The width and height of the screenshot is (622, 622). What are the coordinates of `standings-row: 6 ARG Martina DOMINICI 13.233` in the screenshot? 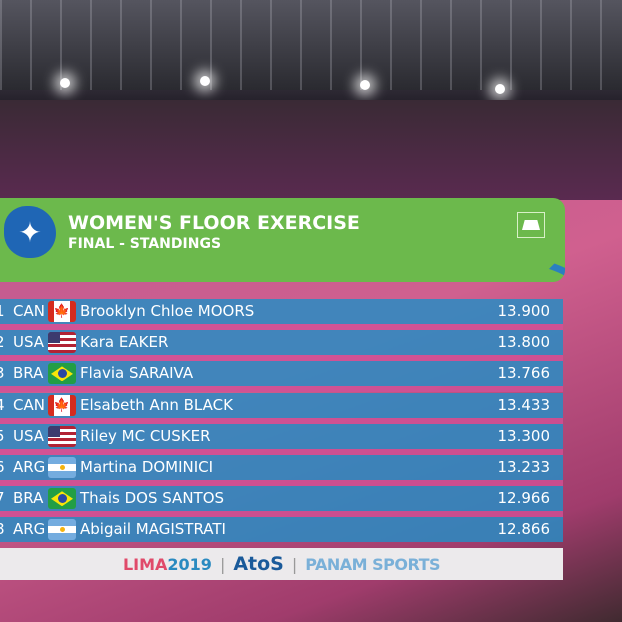 It's located at (281, 467).